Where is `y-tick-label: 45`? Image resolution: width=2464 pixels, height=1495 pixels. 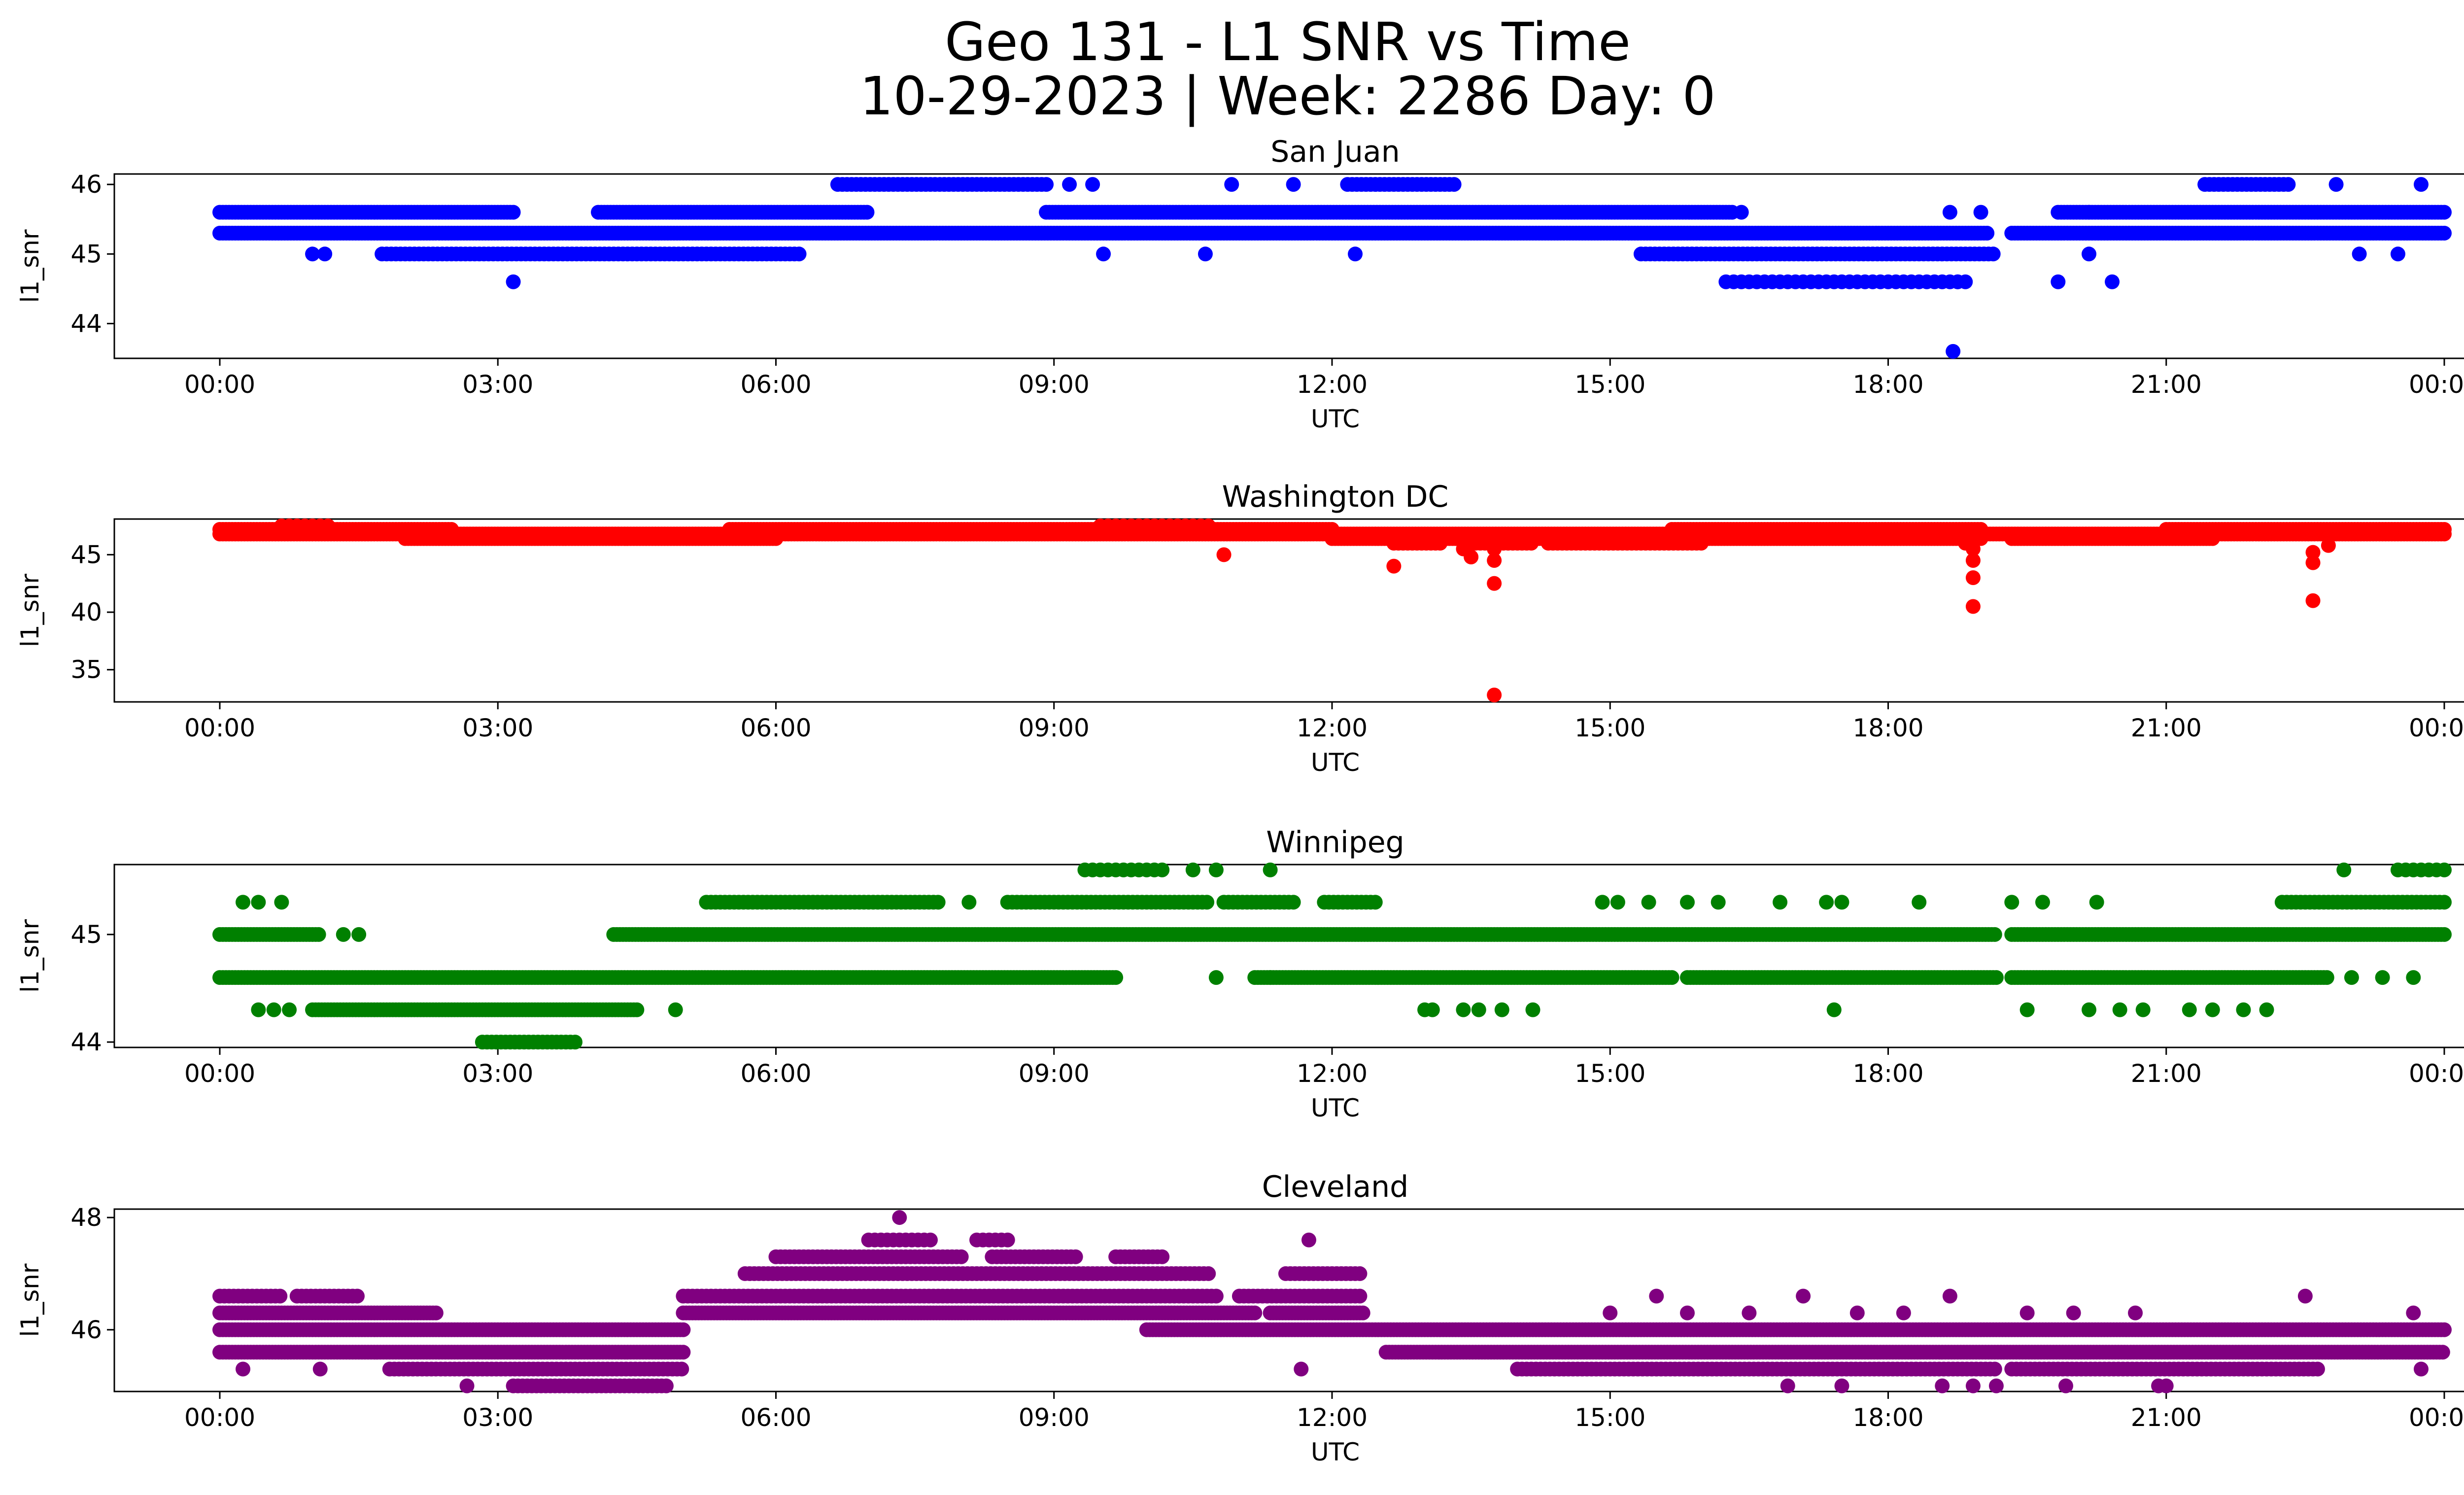
y-tick-label: 45 is located at coordinates (86, 934).